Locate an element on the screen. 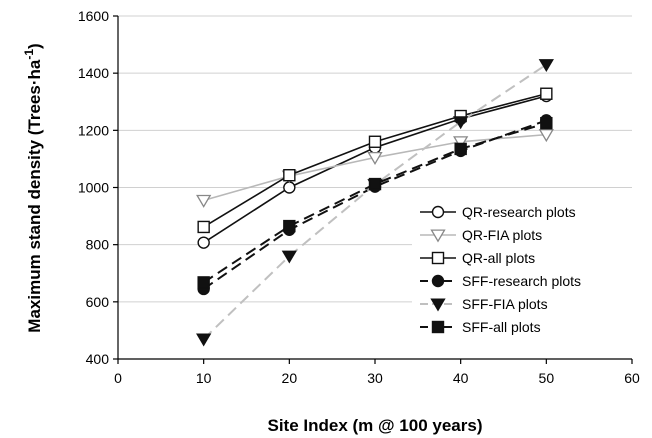 Image resolution: width=652 pixels, height=438 pixels. y-axis-title-superscript: -1 is located at coordinates (29, 54).